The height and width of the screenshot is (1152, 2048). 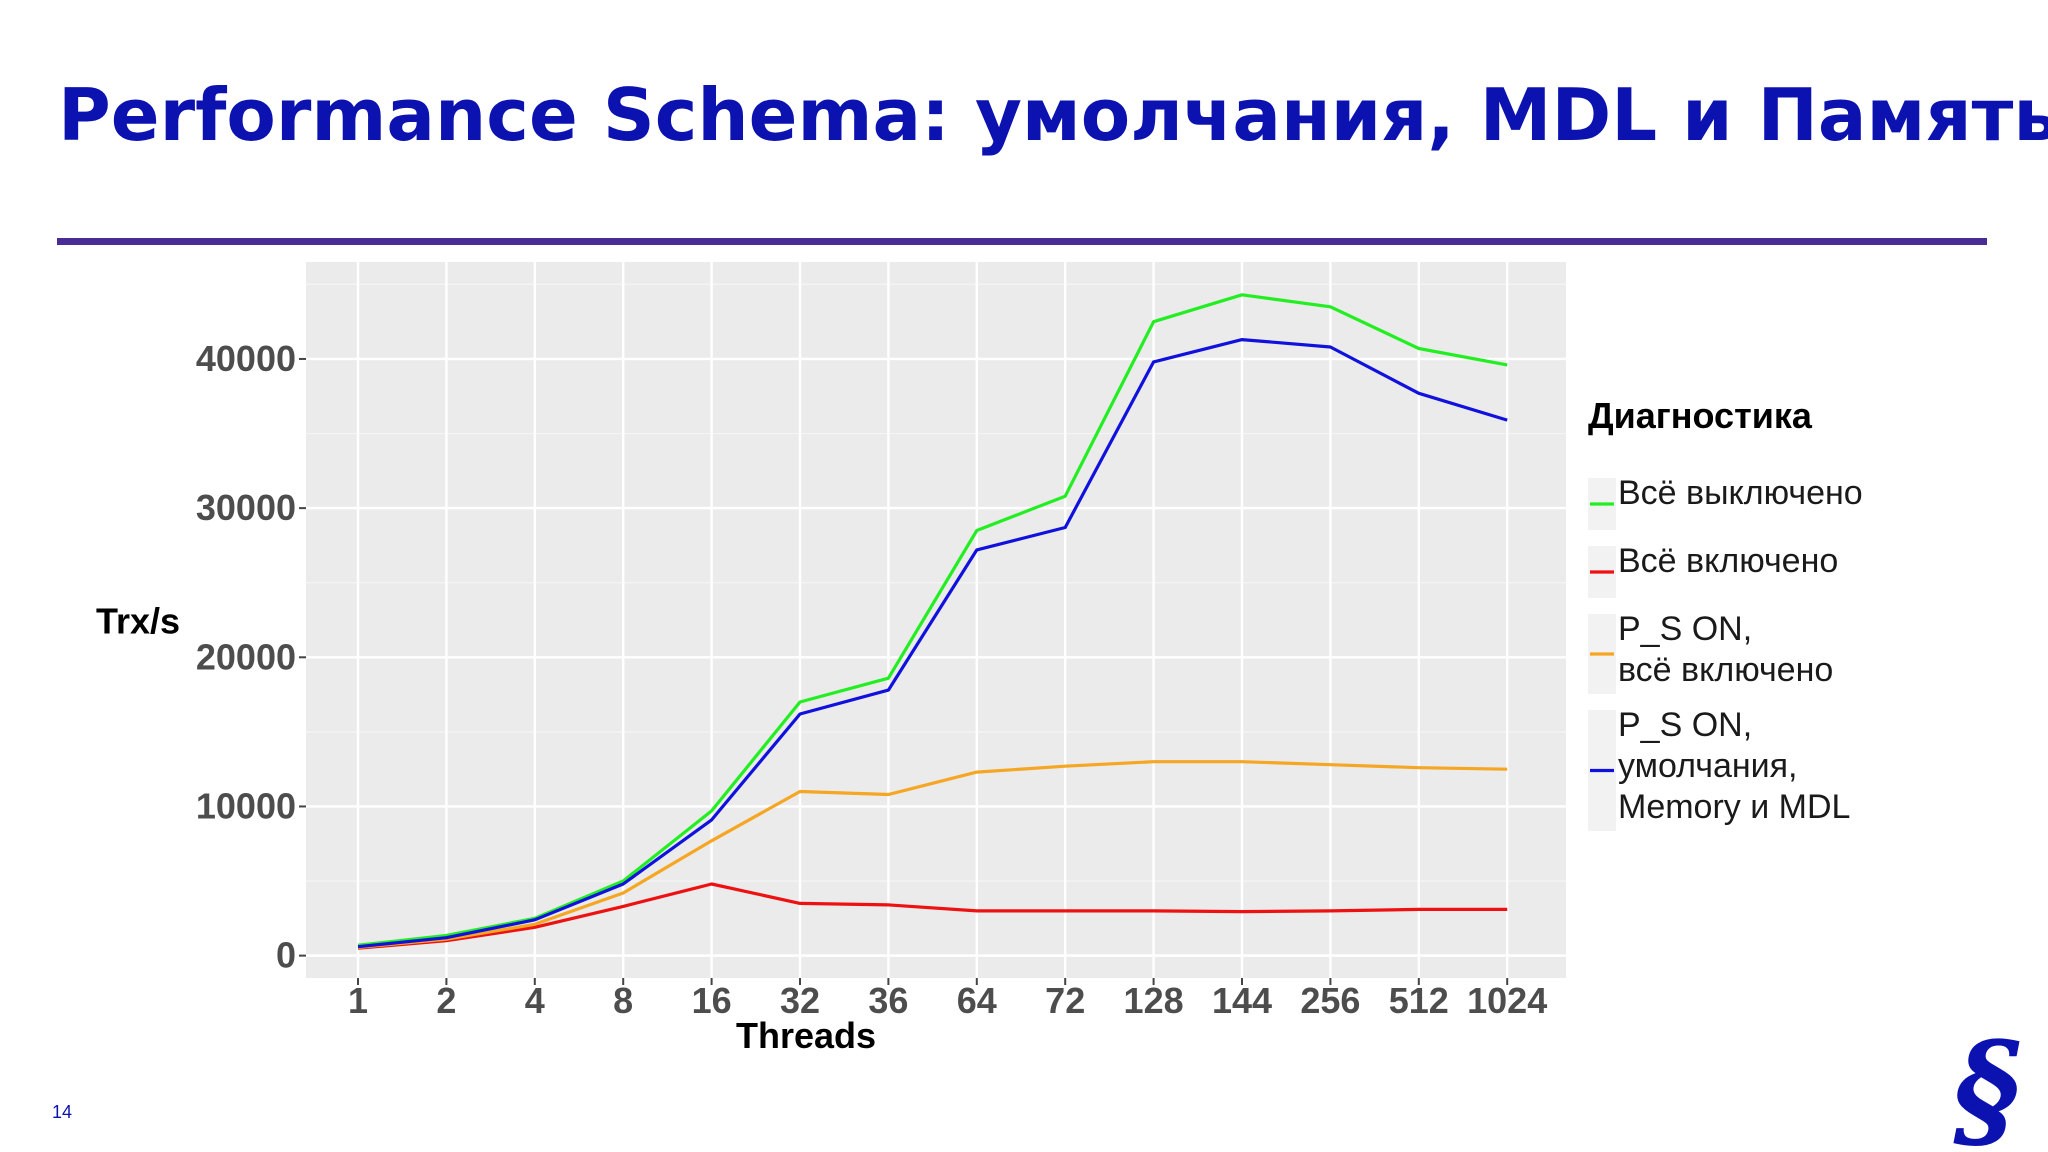 What do you see at coordinates (246, 805) in the screenshot?
I see `y-tick-label: 10000` at bounding box center [246, 805].